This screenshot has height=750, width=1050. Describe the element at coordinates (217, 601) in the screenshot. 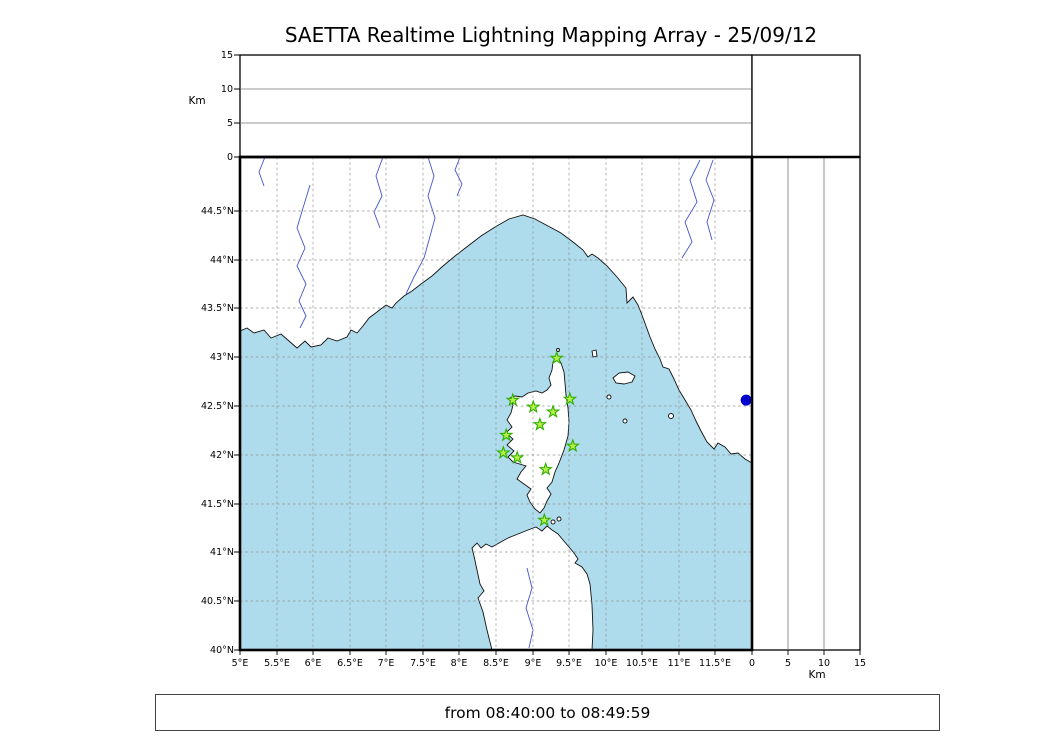

I see `lat-tick: 40.5°N` at that location.